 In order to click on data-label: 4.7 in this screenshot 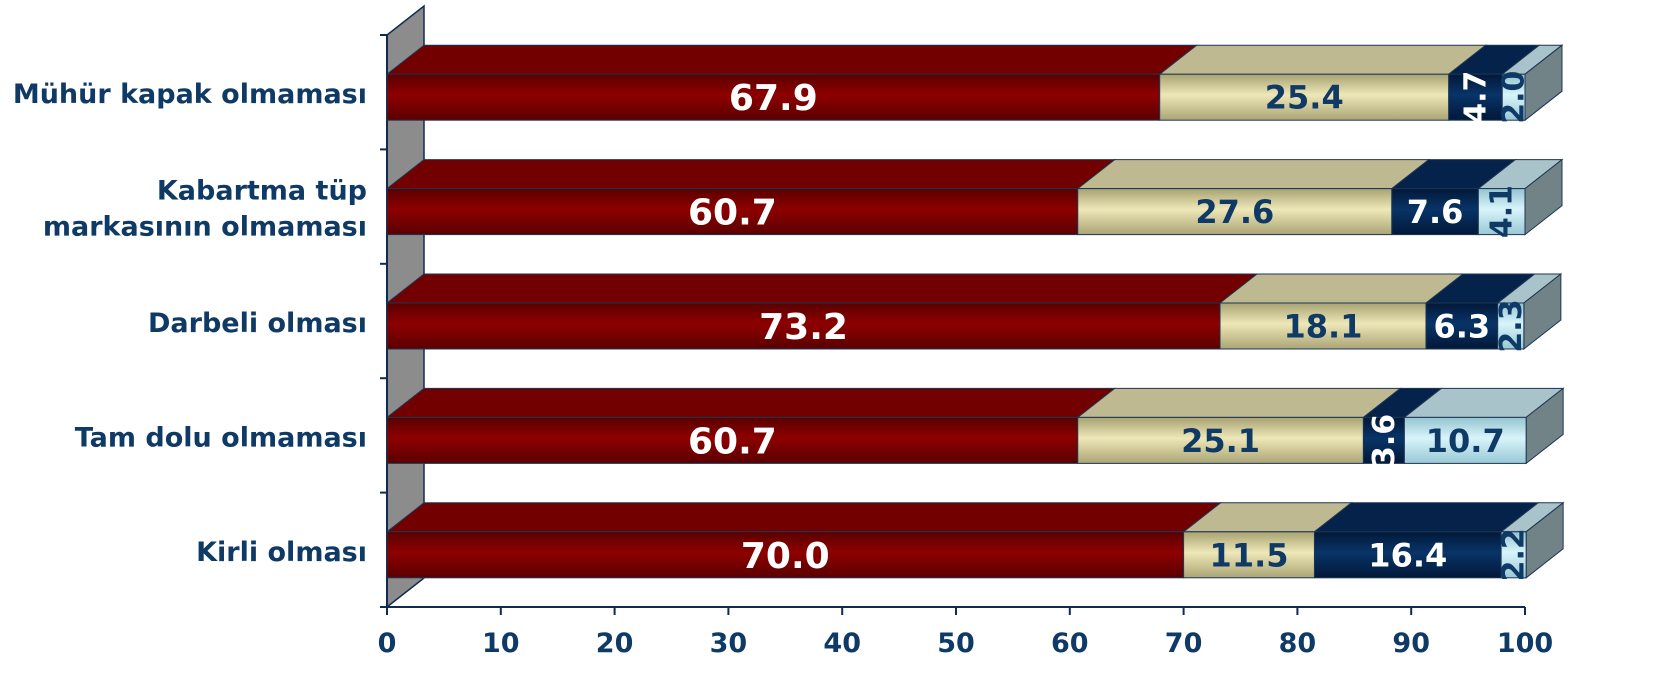, I will do `click(1475, 97)`.